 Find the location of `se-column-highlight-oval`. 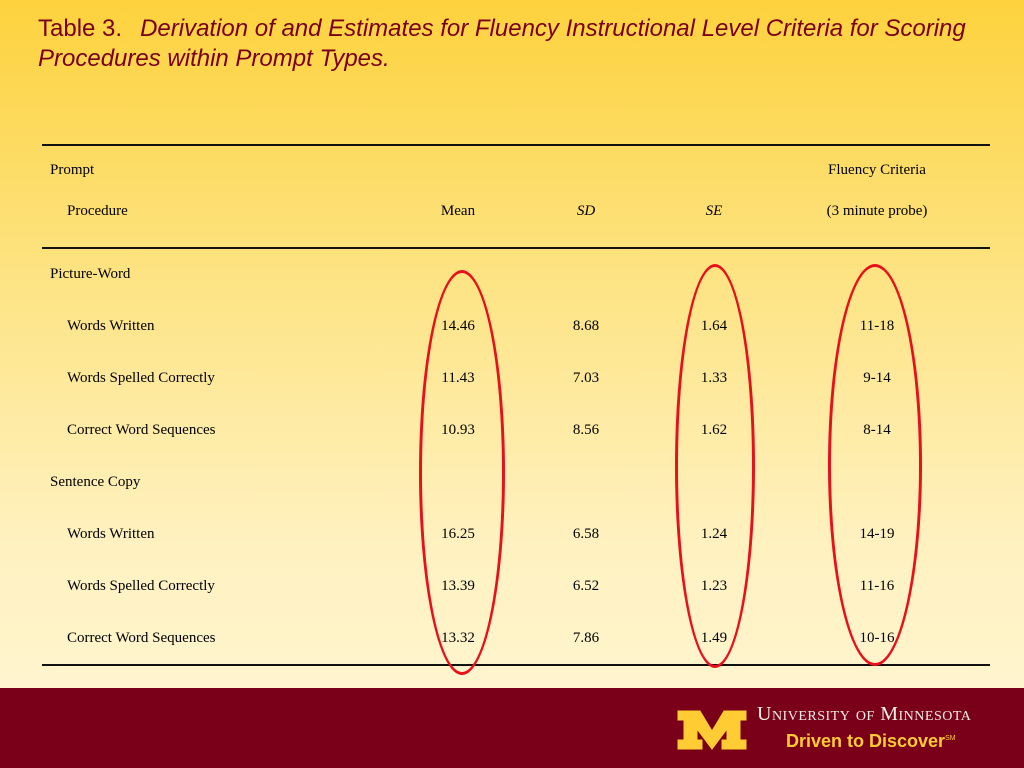

se-column-highlight-oval is located at coordinates (715, 466).